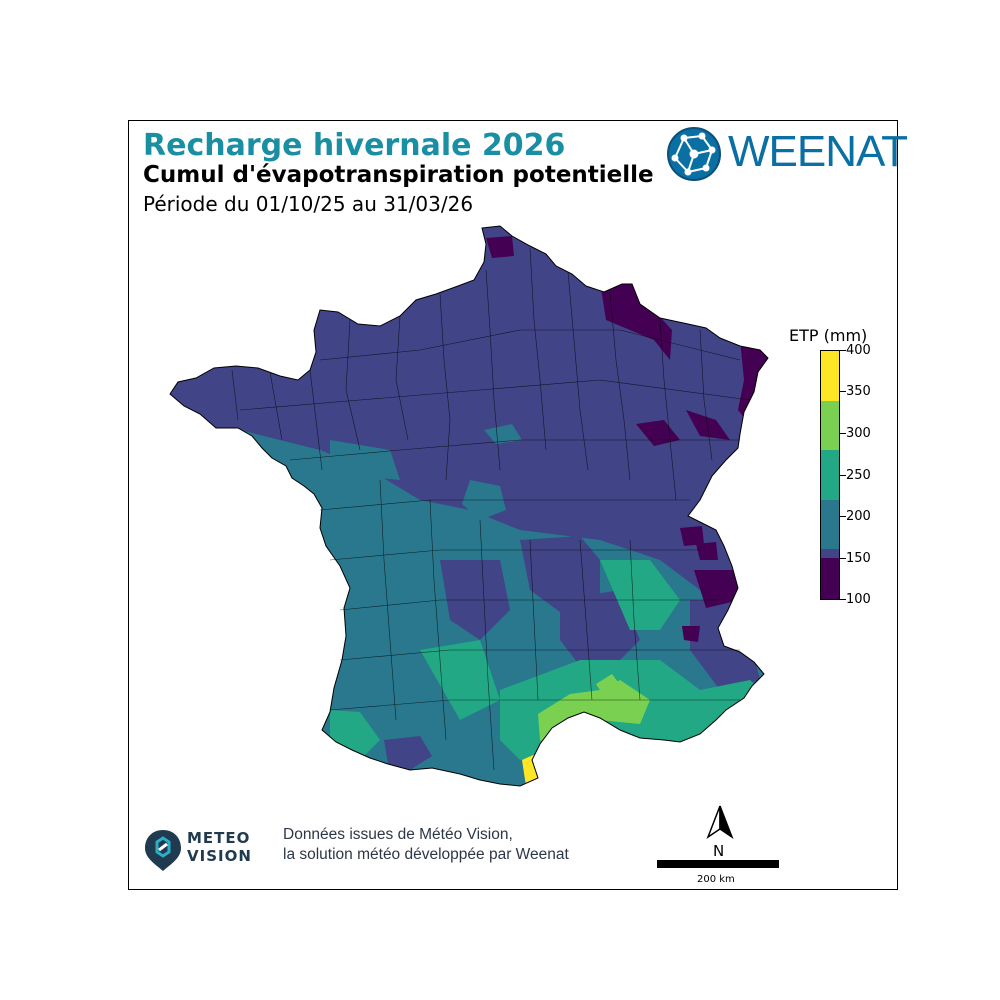  I want to click on partner-line1: METEO, so click(219, 838).